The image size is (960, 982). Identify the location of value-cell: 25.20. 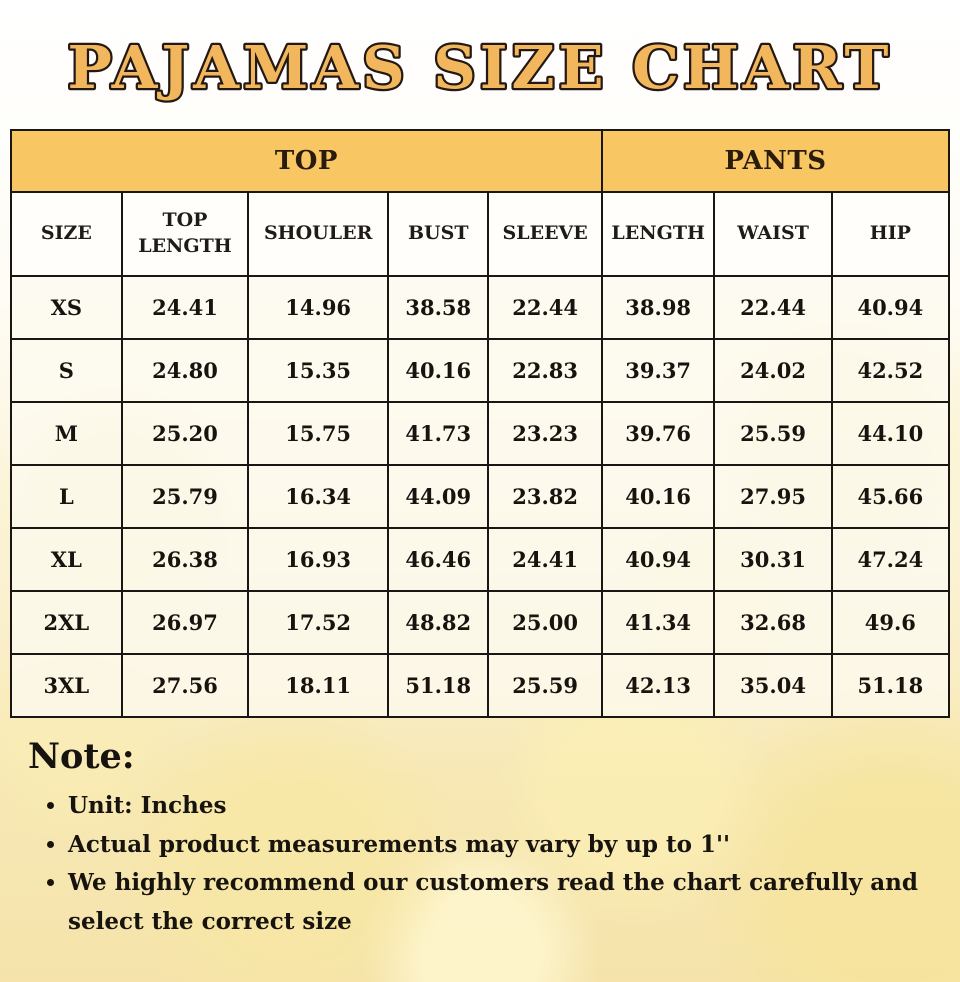
(185, 433).